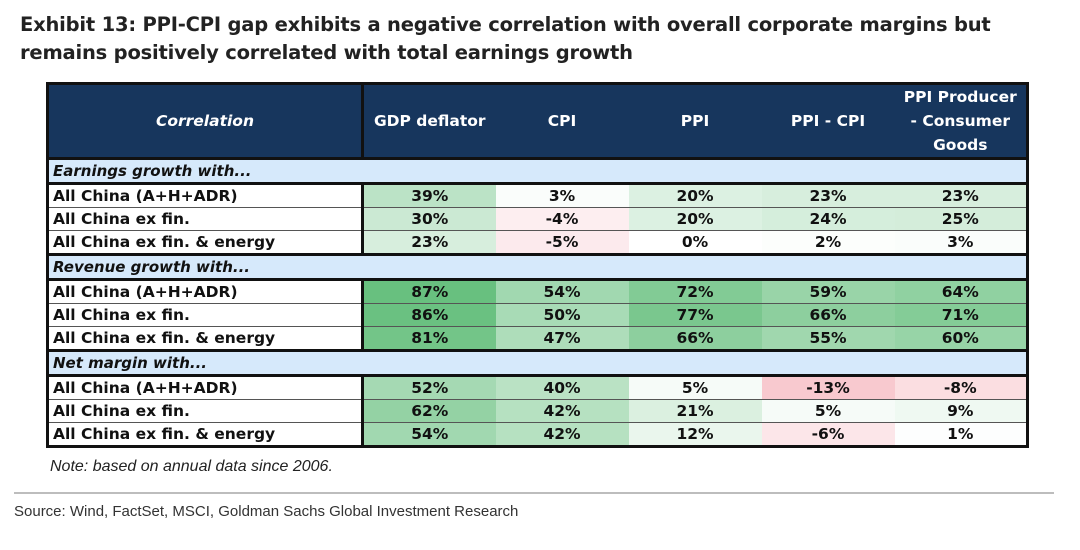 The width and height of the screenshot is (1080, 550). Describe the element at coordinates (961, 121) in the screenshot. I see `header-ppi-producer-consumer-goods: PPI Producer - Consumer Goods` at that location.